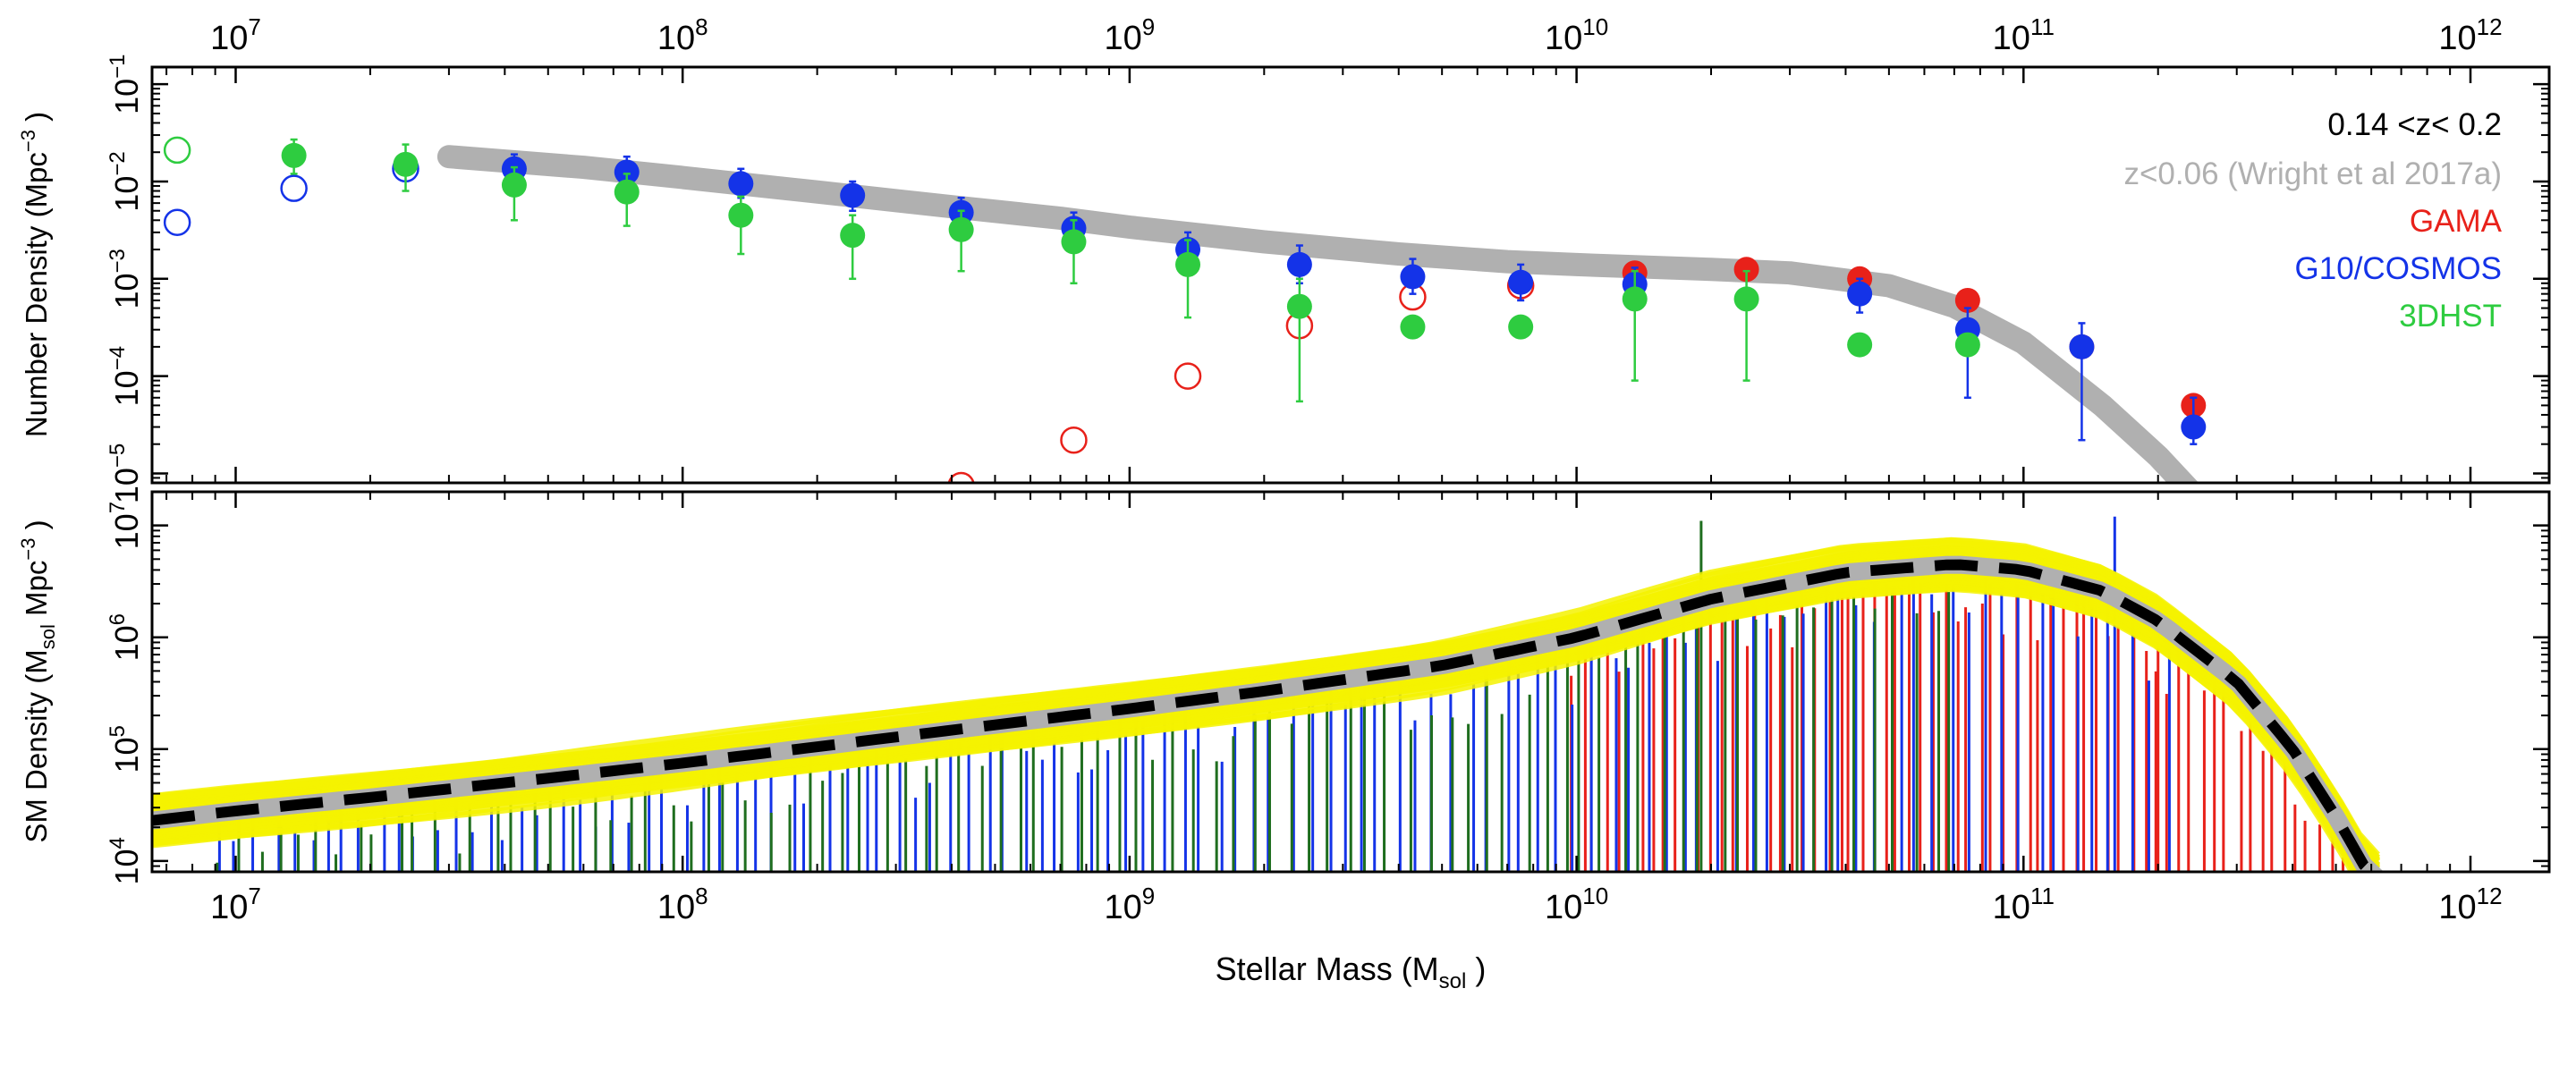 The width and height of the screenshot is (2576, 1073). I want to click on y-tick-label: 105, so click(125, 749).